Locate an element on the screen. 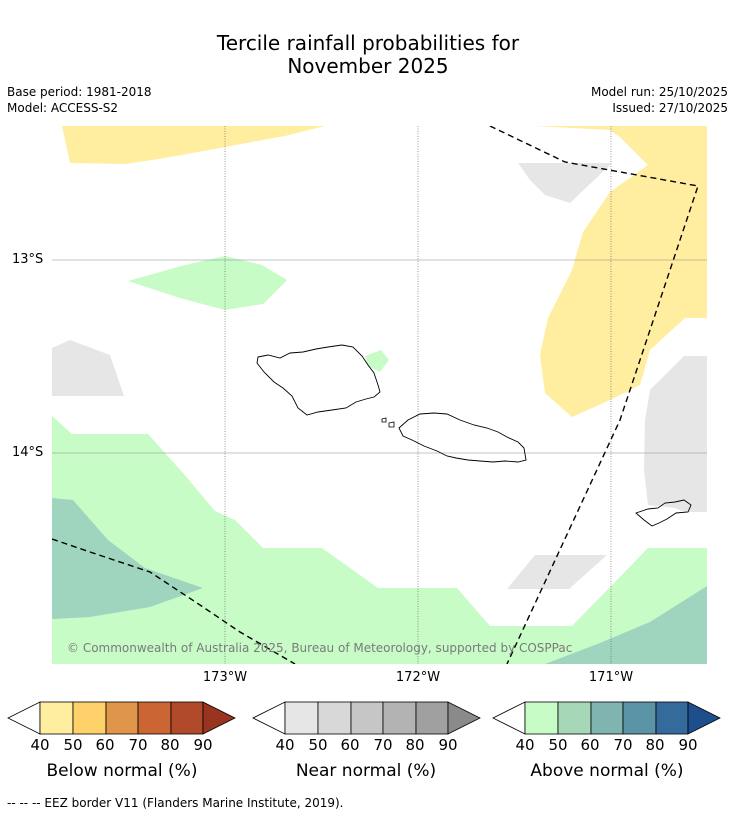 The image size is (736, 816). cbar-below-tick-40: 40 is located at coordinates (40, 745).